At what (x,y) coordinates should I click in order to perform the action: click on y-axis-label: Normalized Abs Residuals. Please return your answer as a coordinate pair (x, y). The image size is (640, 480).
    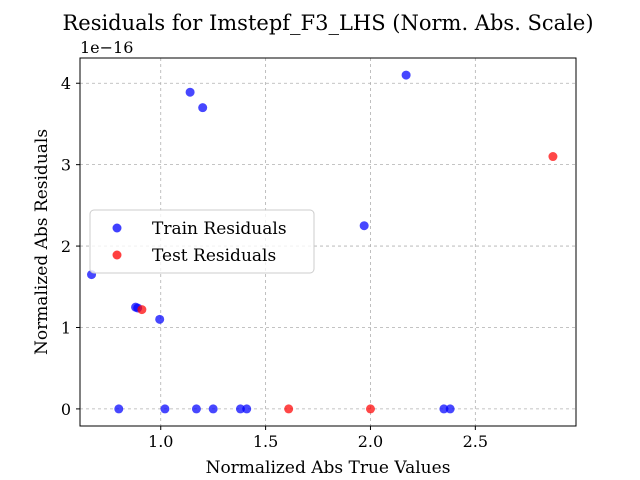
    Looking at the image, I should click on (42, 242).